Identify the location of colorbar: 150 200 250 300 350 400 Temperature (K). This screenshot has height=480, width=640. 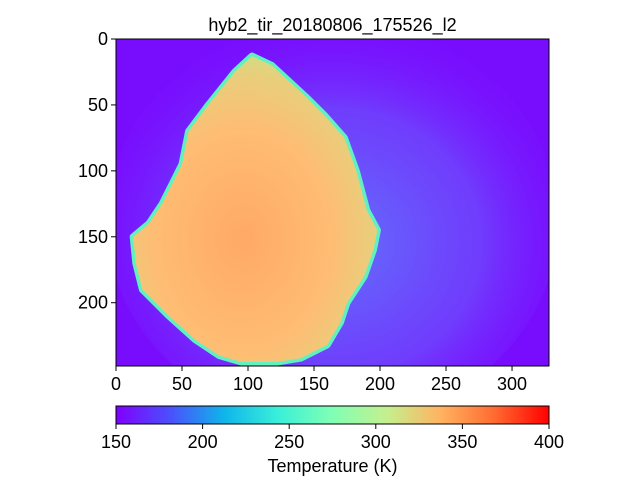
(332, 440).